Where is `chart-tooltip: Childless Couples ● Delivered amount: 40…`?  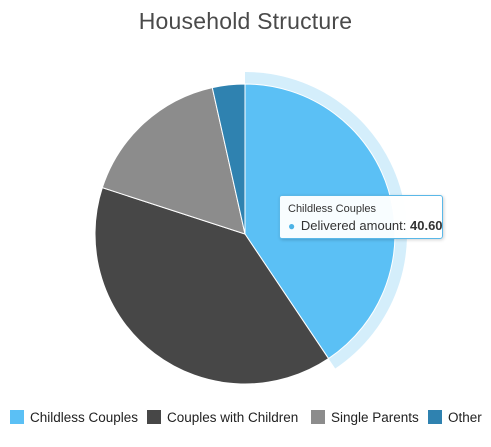 chart-tooltip: Childless Couples ● Delivered amount: 40… is located at coordinates (361, 217).